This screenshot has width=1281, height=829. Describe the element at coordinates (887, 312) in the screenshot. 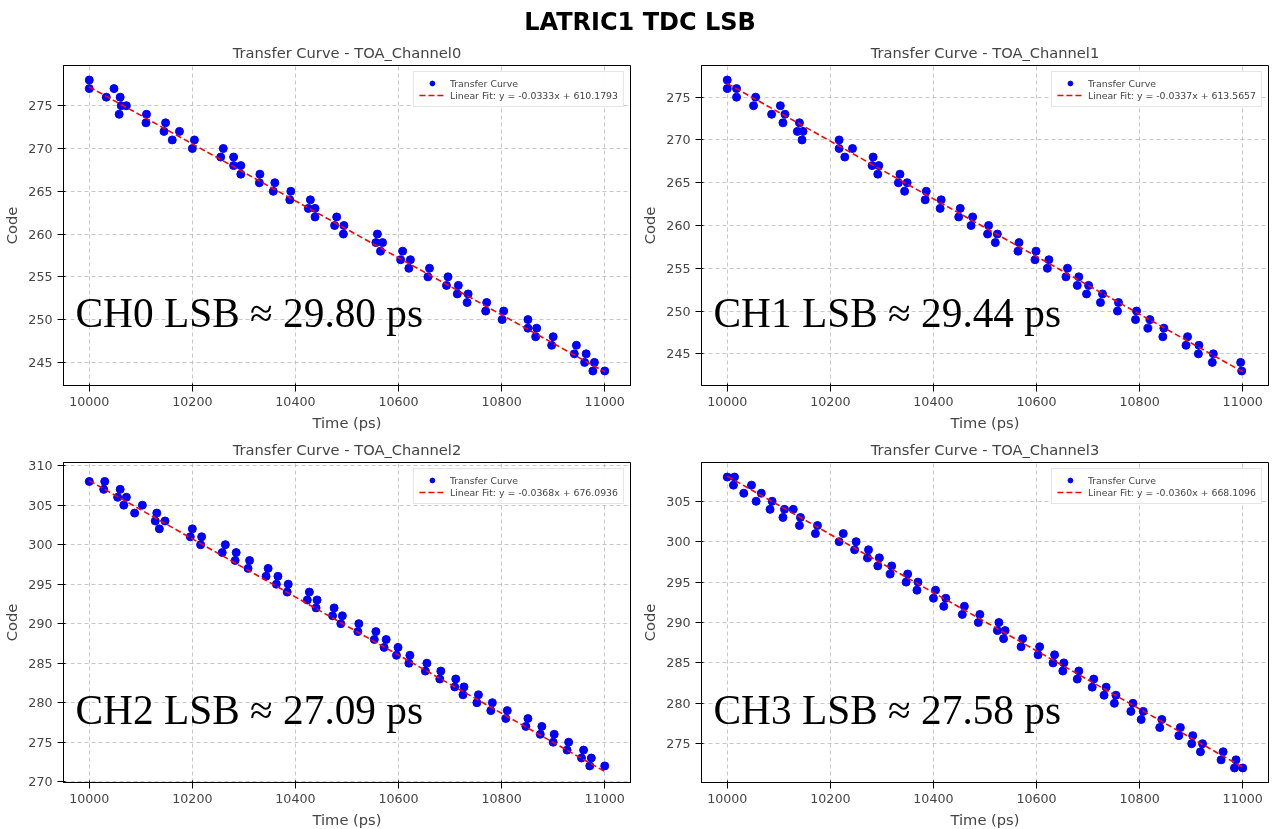

I see `annotation: CH1 LSB ≈ 29.44 ps` at that location.